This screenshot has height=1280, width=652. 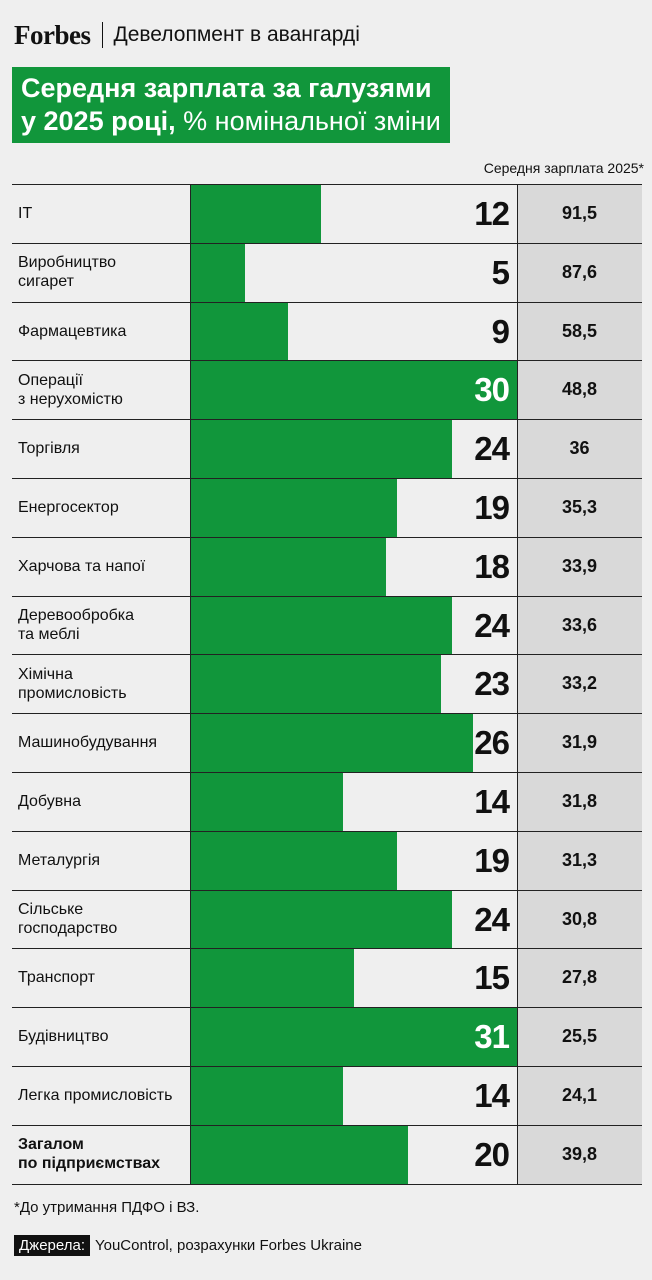 I want to click on category-label: Сільське господарство, so click(x=68, y=919).